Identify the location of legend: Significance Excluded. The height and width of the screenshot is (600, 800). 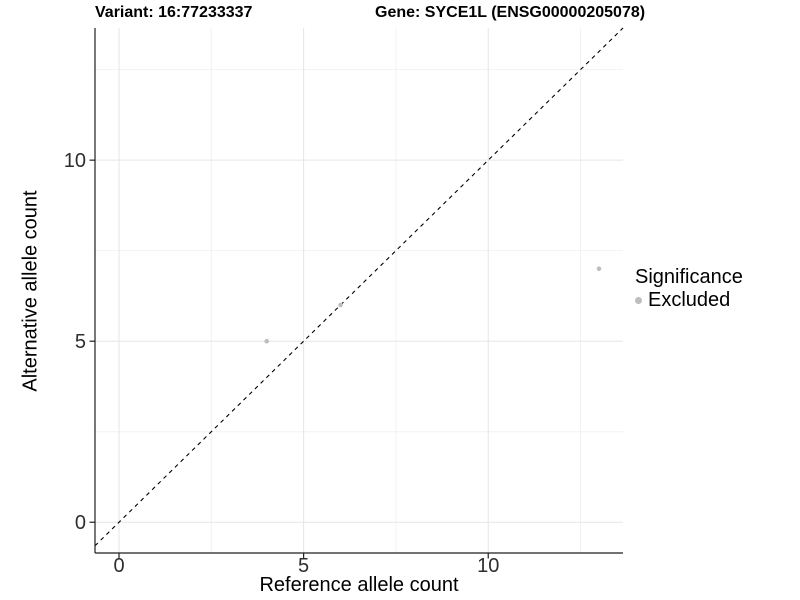
(689, 289).